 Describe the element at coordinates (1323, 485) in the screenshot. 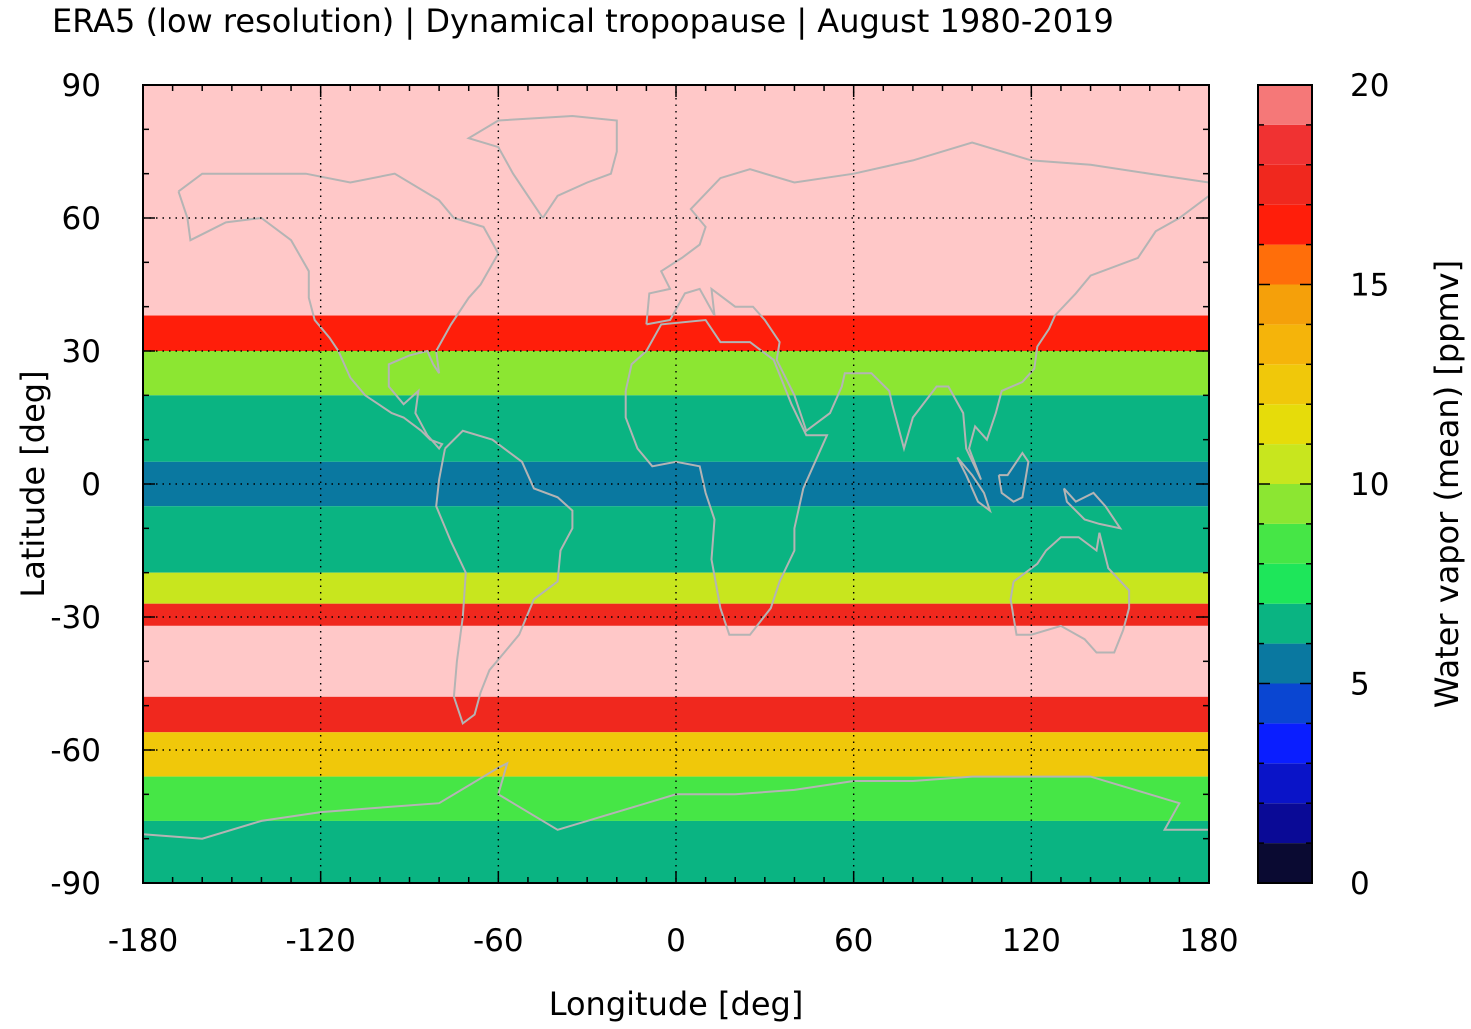

I see `colorbar: 20 15 10 5 0` at that location.